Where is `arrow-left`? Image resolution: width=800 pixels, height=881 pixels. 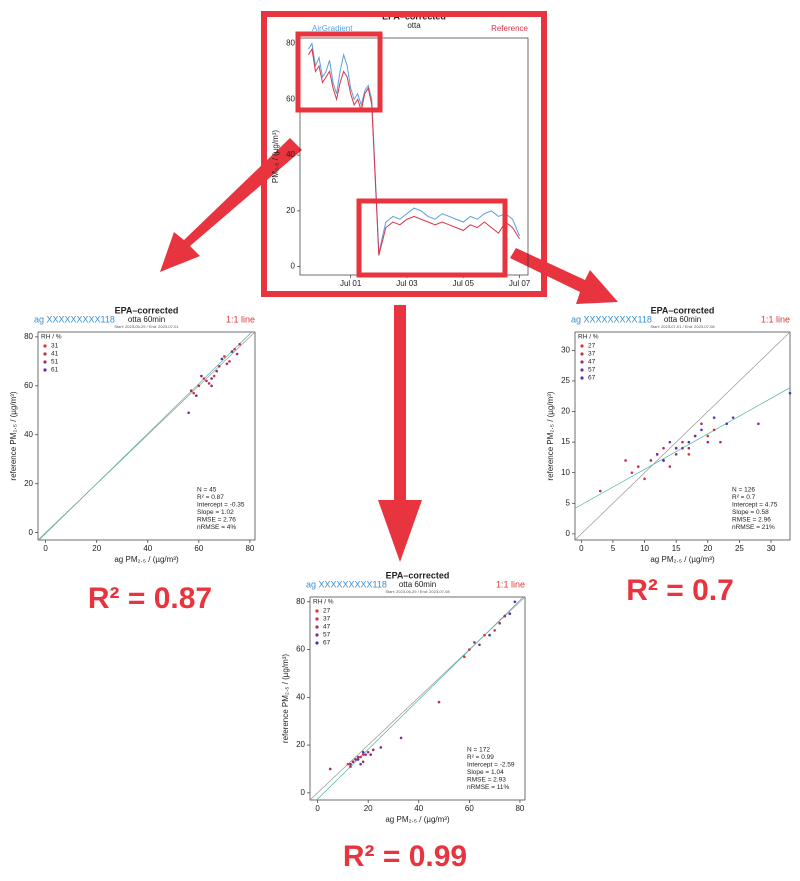 arrow-left is located at coordinates (231, 205).